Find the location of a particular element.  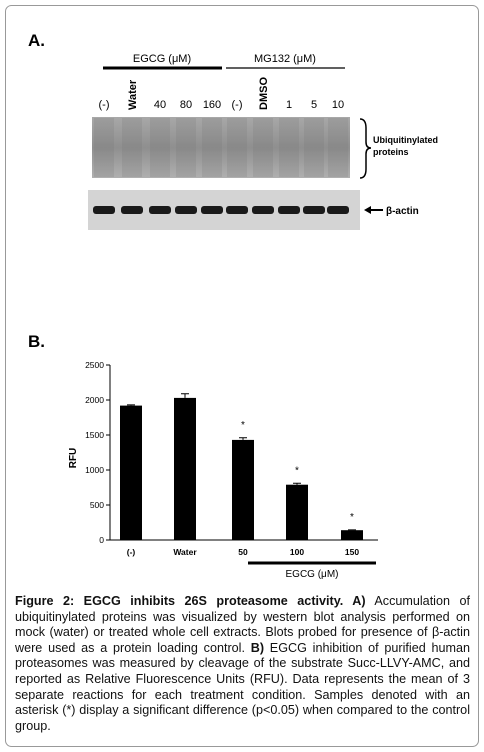

group-label: MG132 (μM) is located at coordinates (285, 59).